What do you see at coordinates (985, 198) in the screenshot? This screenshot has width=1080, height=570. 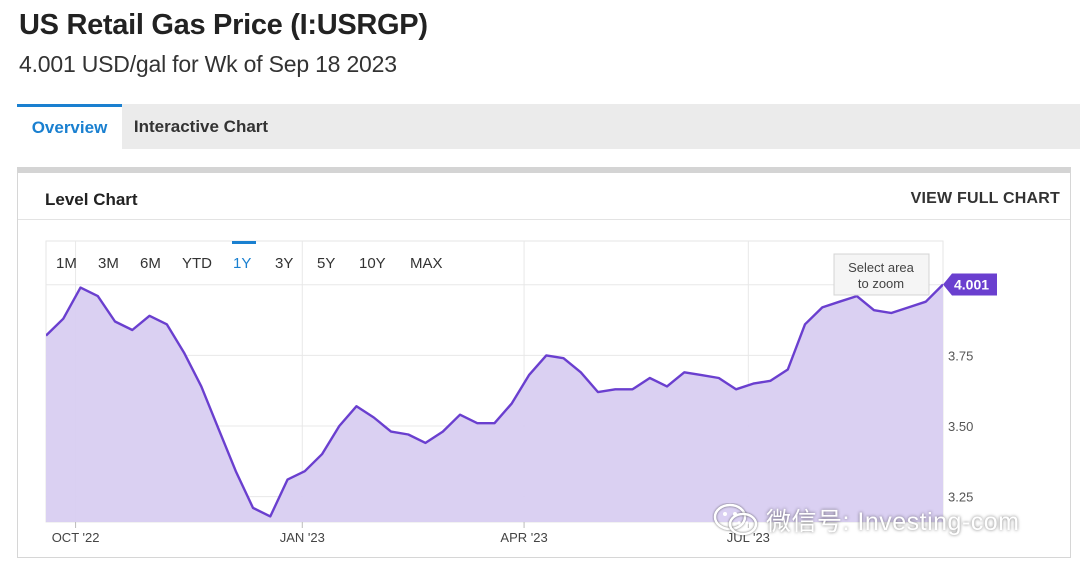 I see `view-full-chart-link: VIEW FULL CHART` at bounding box center [985, 198].